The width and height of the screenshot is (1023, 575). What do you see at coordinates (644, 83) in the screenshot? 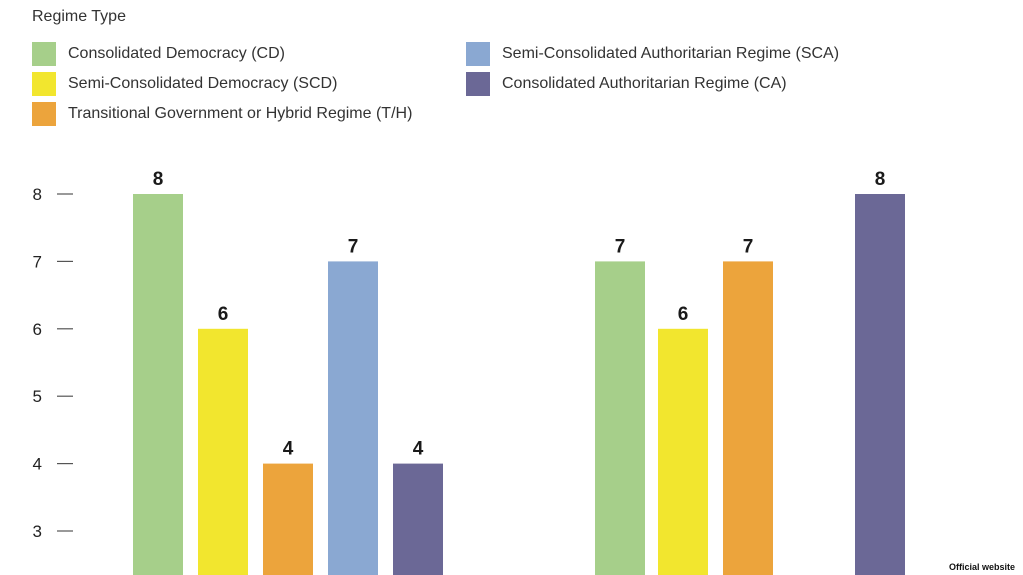
I see `legend-label-ca: Consolidated Authoritarian Regime (CA)` at bounding box center [644, 83].